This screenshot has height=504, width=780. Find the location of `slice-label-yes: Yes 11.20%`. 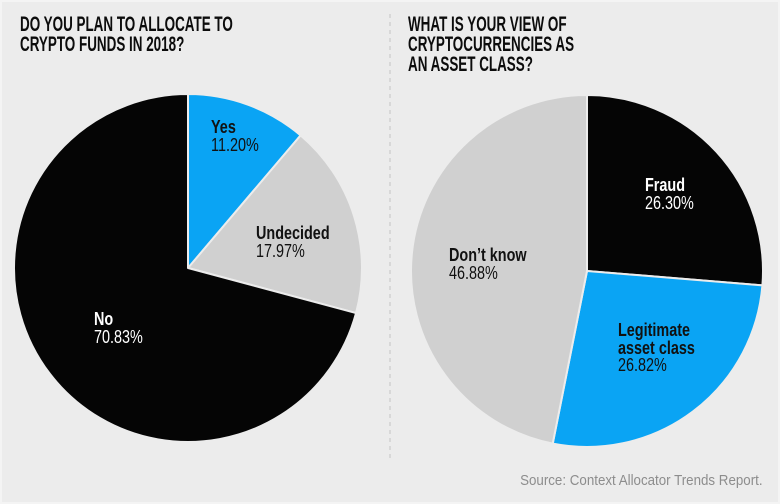

slice-label-yes: Yes 11.20% is located at coordinates (235, 136).